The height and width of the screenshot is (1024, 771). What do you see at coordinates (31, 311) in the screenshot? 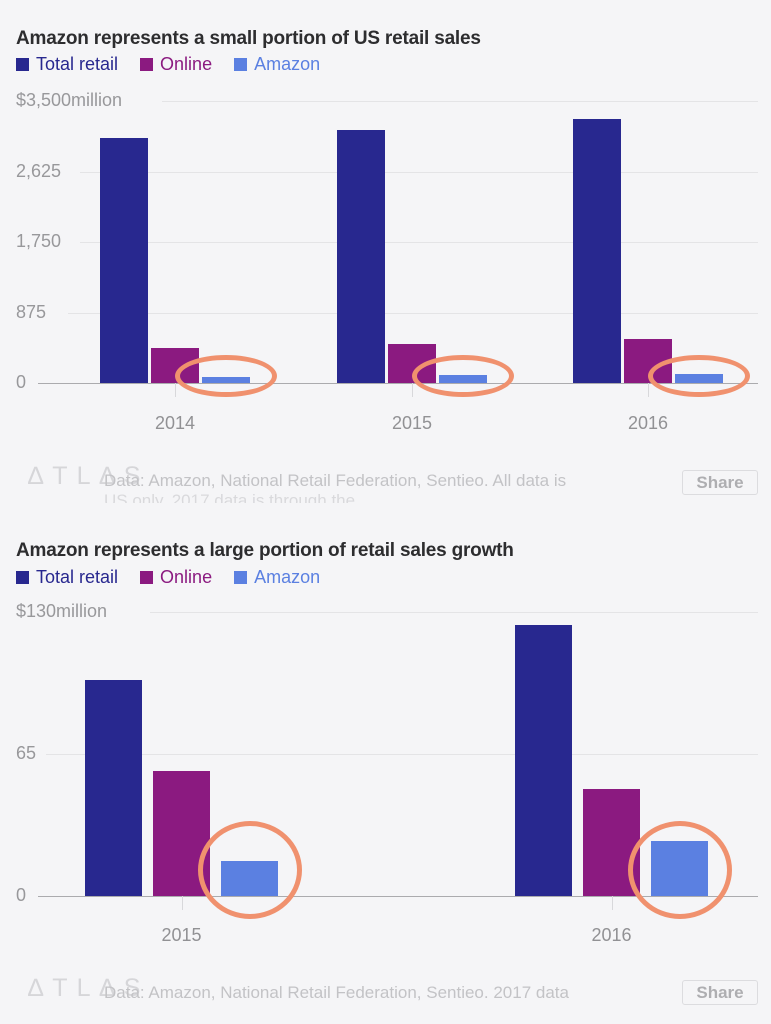
I see `y-tick-label: 875` at bounding box center [31, 311].